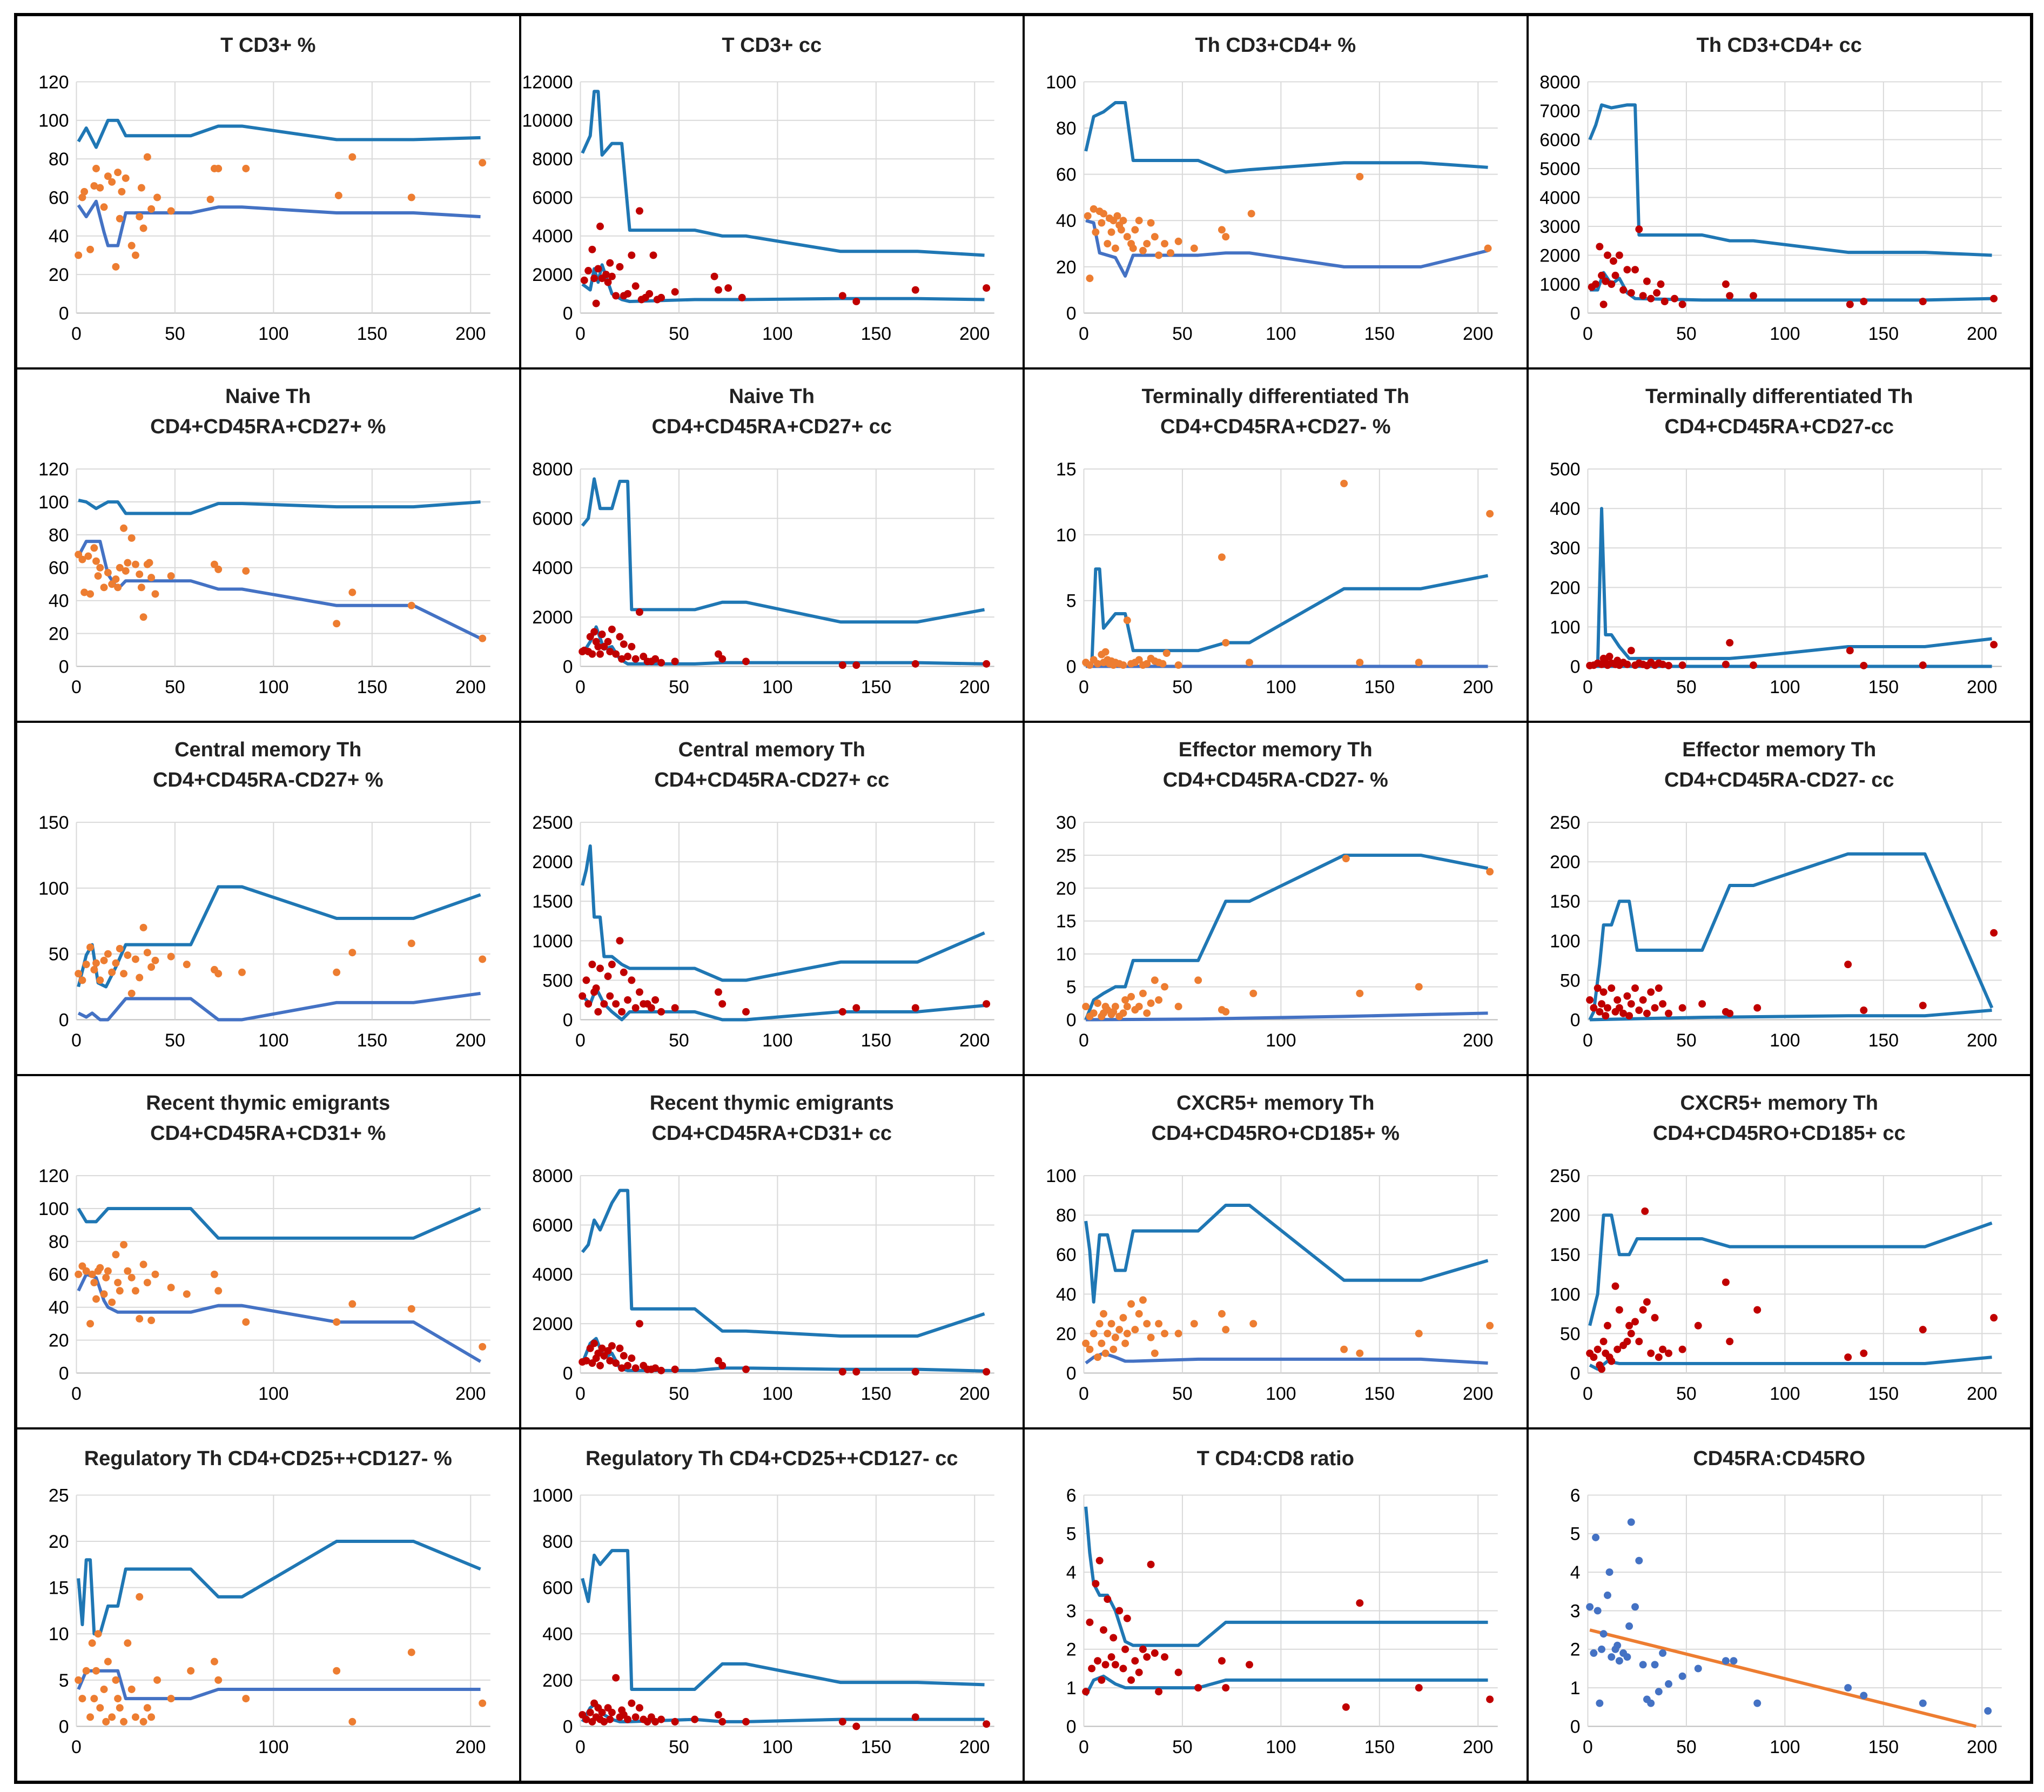  What do you see at coordinates (783, 550) in the screenshot?
I see `series-line-upper` at bounding box center [783, 550].